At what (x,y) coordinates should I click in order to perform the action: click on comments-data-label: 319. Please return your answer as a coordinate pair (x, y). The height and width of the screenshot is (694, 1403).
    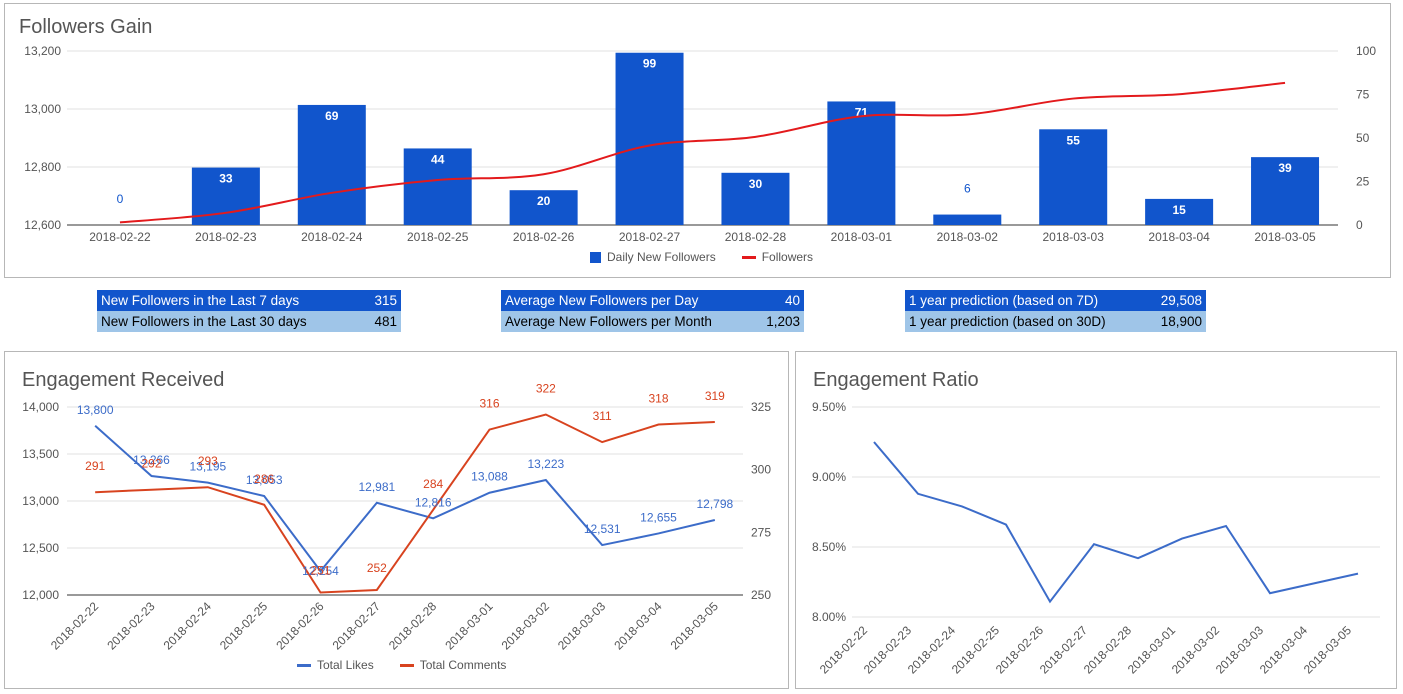
    Looking at the image, I should click on (715, 396).